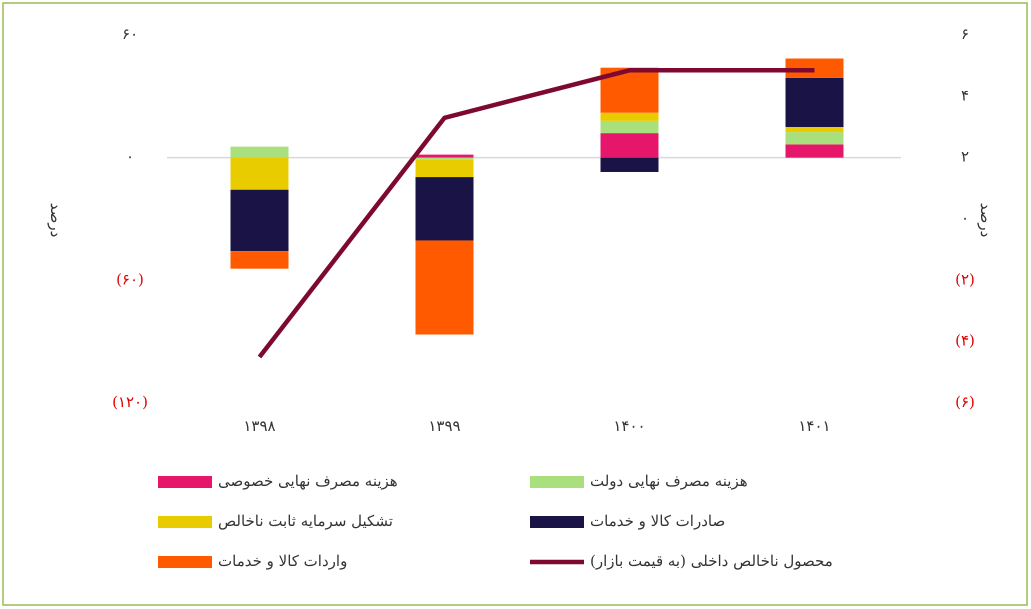  What do you see at coordinates (282, 561) in the screenshot?
I see `legend-label: واردات کالا و خدمات` at bounding box center [282, 561].